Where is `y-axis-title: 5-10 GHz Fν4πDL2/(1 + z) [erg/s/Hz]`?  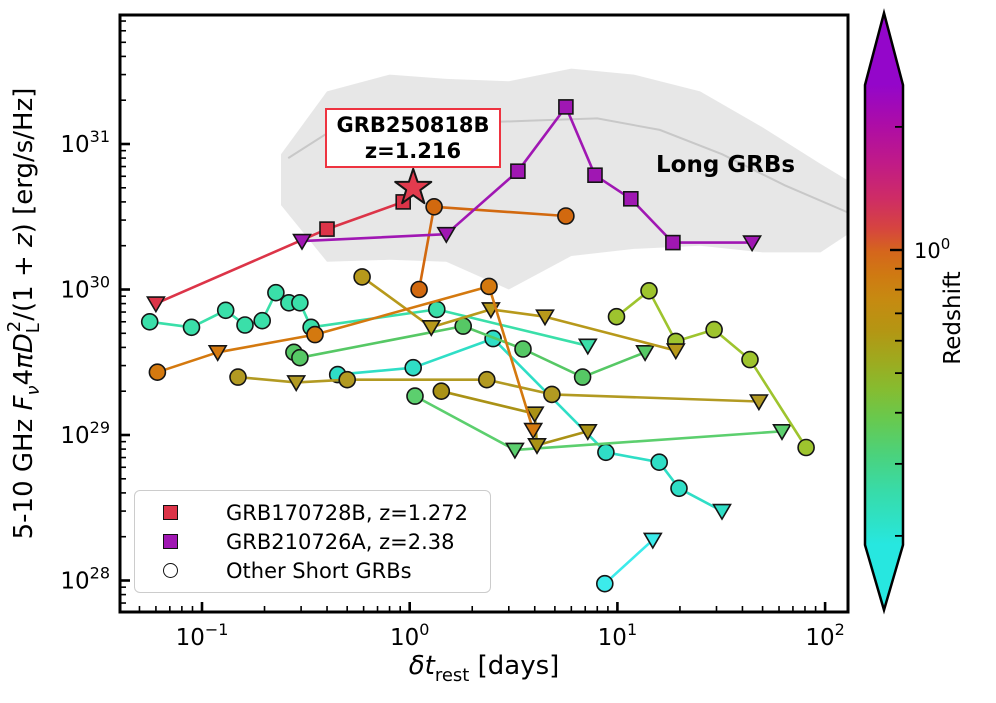 y-axis-title: 5-10 GHz Fν4πDL2/(1 + z) [erg/s/Hz] is located at coordinates (24, 314).